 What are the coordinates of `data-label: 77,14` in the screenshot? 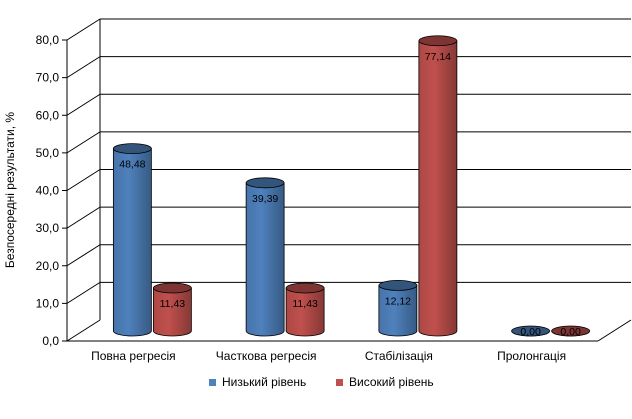 It's located at (438, 57).